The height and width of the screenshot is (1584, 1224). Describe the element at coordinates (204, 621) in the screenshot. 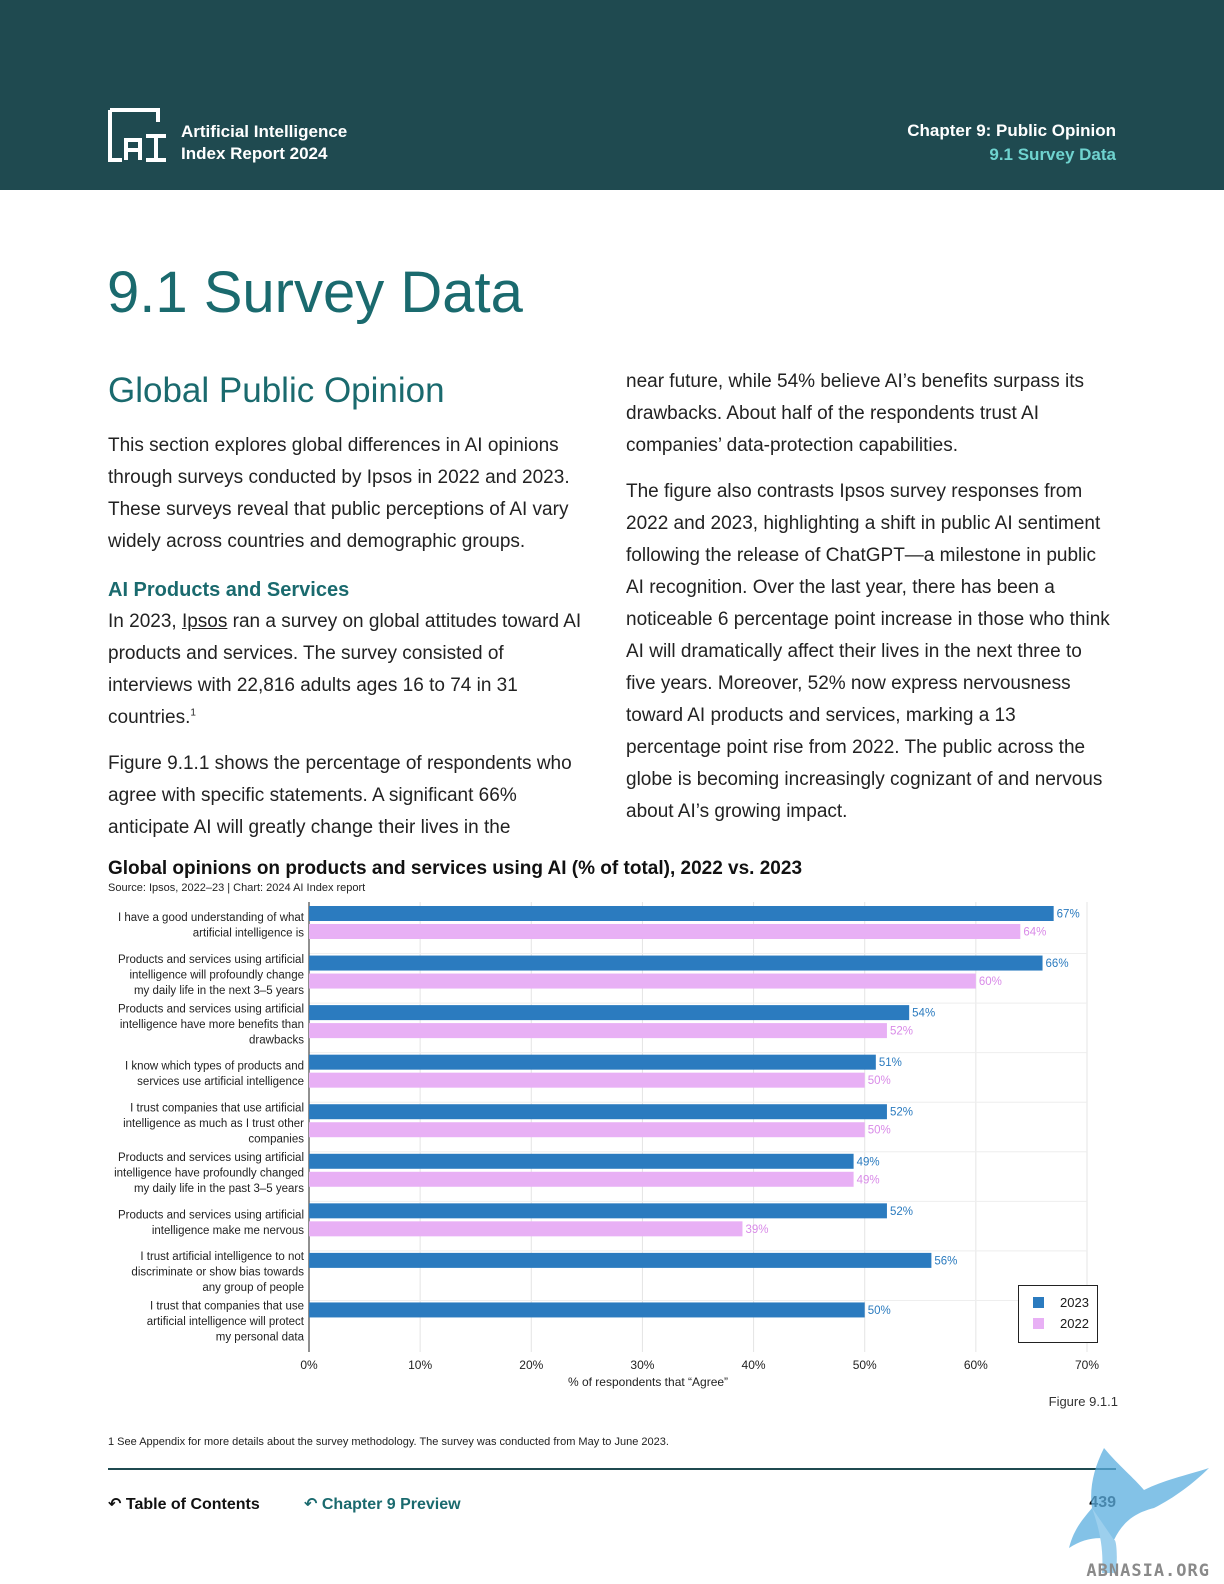

I see `ipsos-link: Ipsos` at that location.